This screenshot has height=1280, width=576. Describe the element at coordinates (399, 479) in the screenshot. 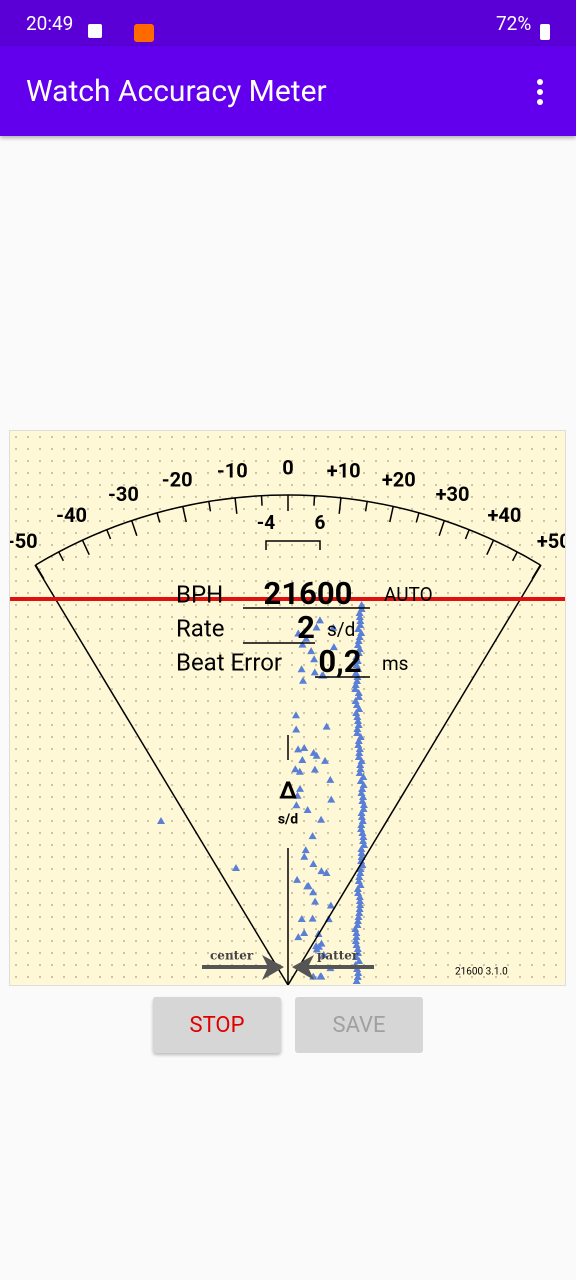

I see `scale-label: +20` at that location.